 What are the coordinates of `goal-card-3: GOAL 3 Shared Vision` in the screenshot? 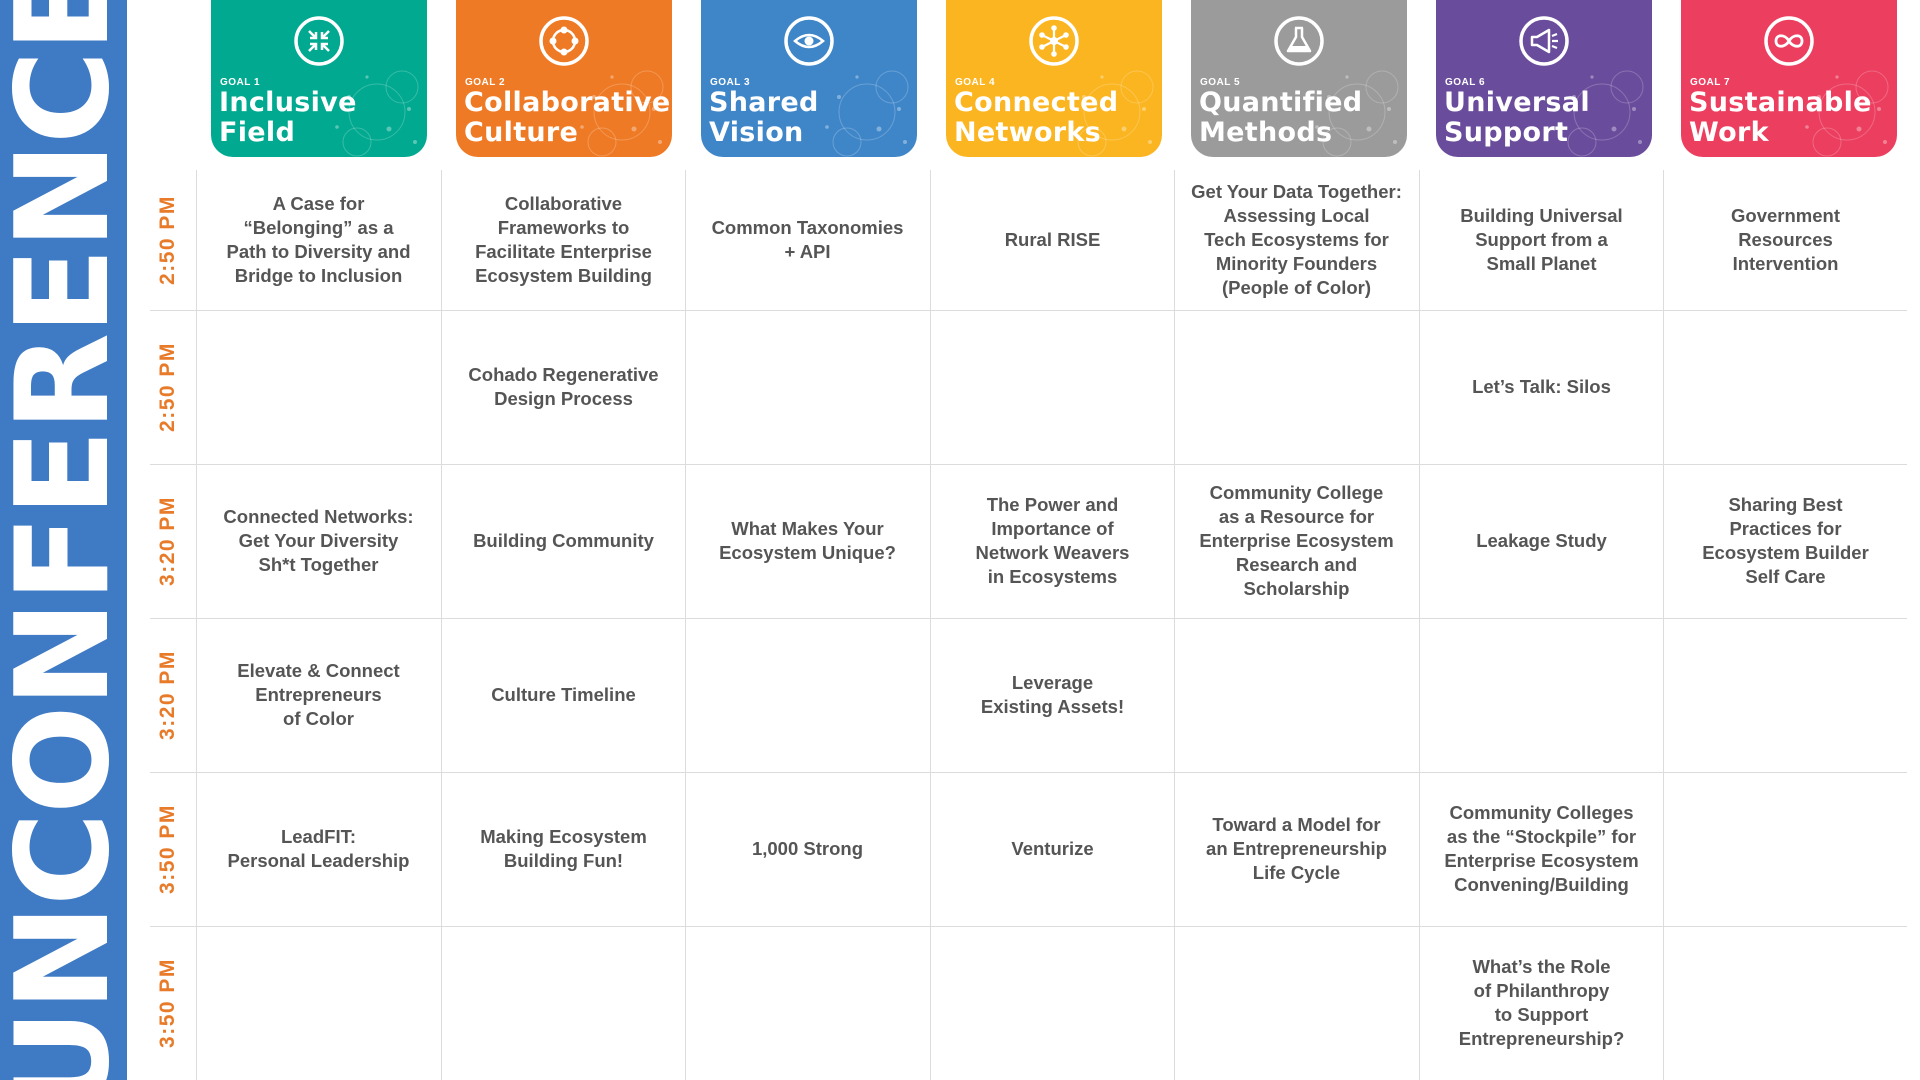 It's located at (809, 78).